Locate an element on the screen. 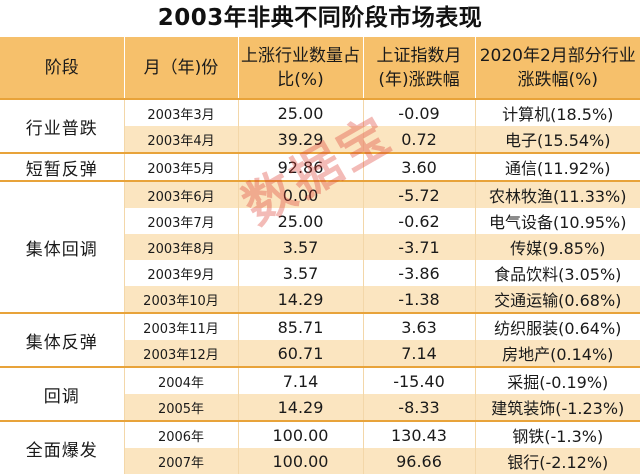 The height and width of the screenshot is (474, 640). month-cell: 2003年7月 is located at coordinates (181, 221).